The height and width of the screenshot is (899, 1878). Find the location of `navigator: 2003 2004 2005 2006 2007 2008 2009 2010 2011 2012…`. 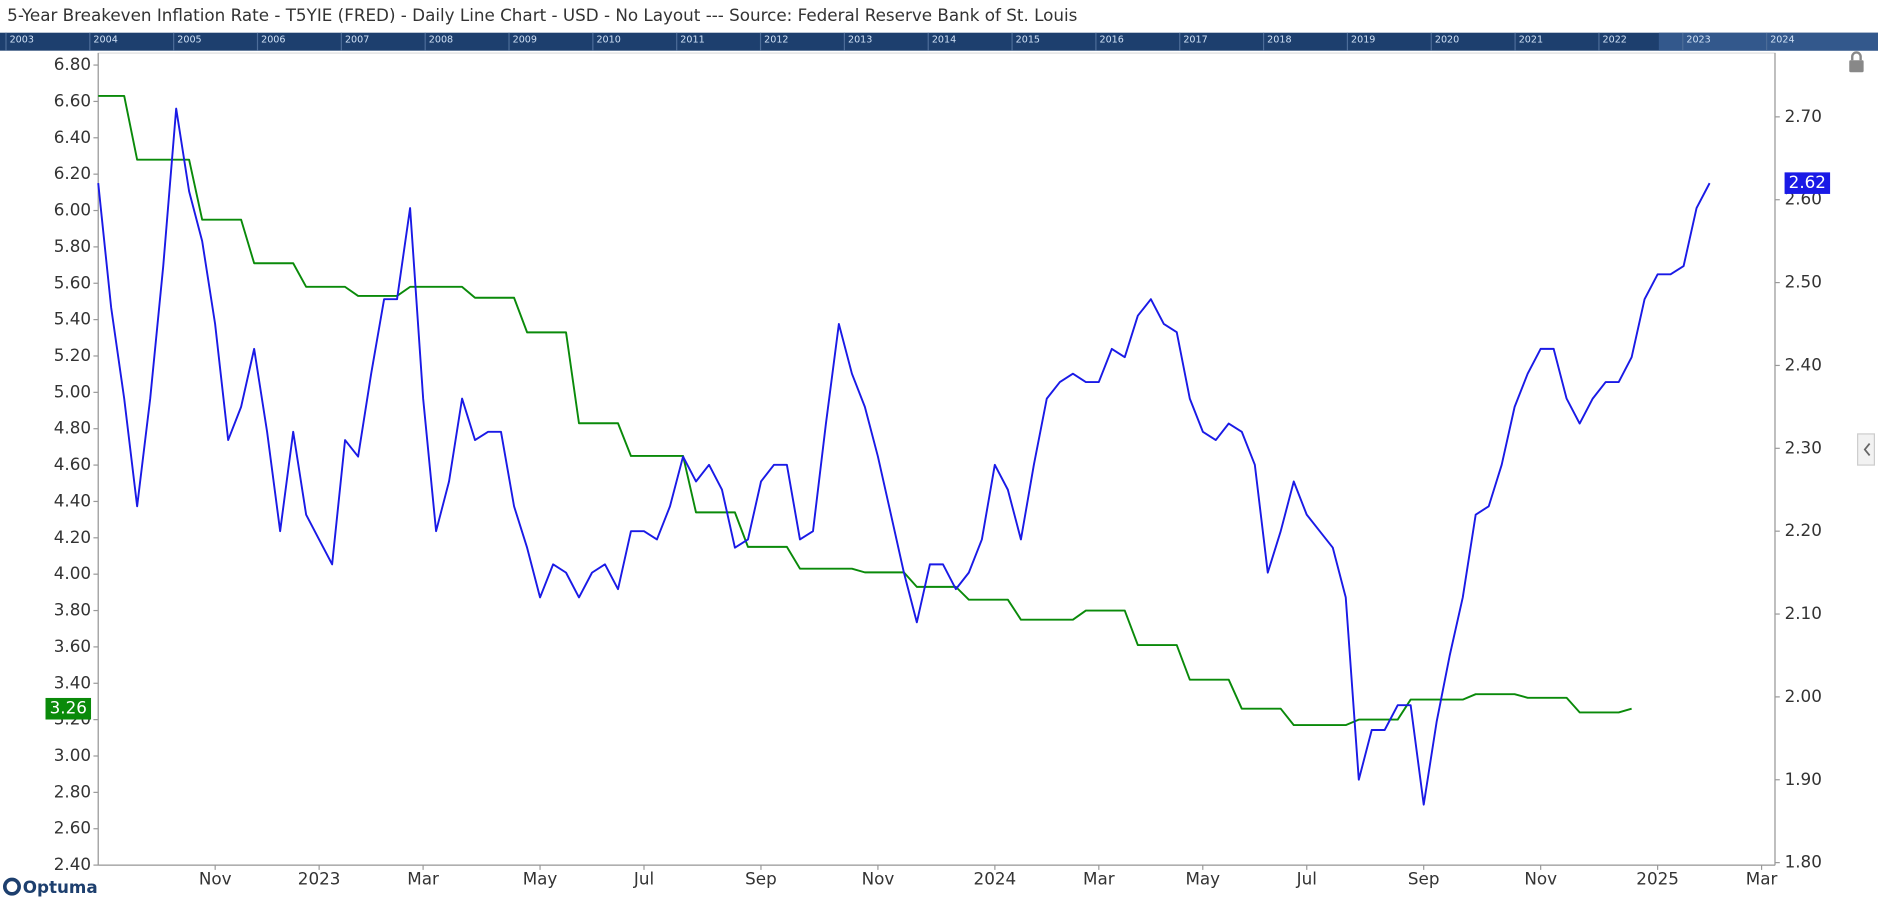

navigator: 2003 2004 2005 2006 2007 2008 2009 2010 2011 2012… is located at coordinates (939, 41).